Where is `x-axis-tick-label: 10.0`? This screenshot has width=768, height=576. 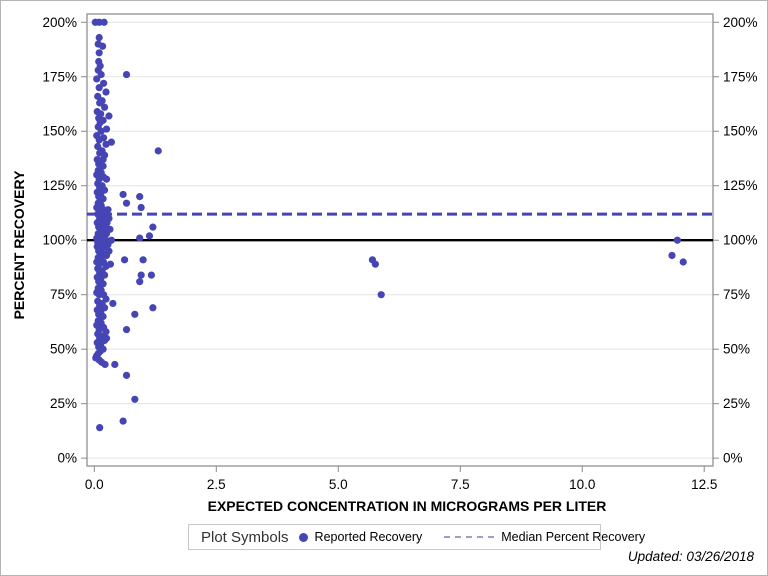
x-axis-tick-label: 10.0 is located at coordinates (582, 484).